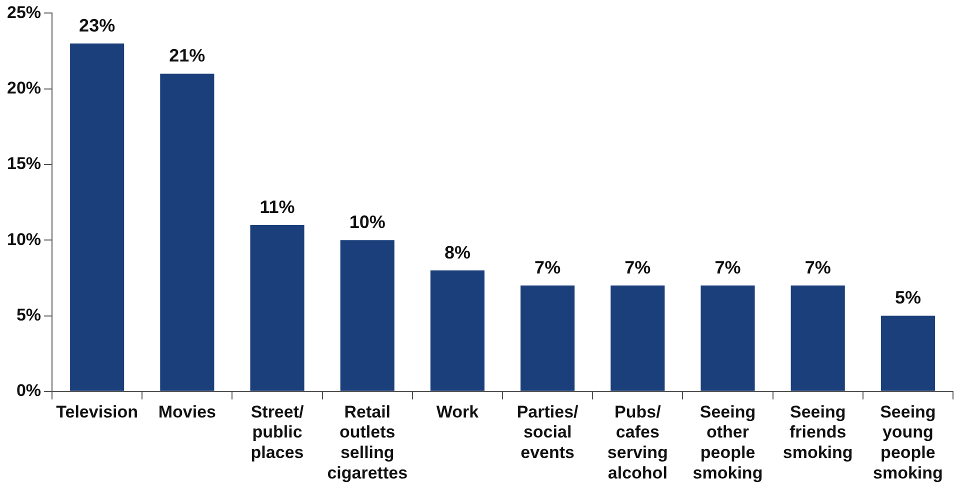 This screenshot has width=975, height=491. I want to click on y-tick-label: 5%, so click(29, 314).